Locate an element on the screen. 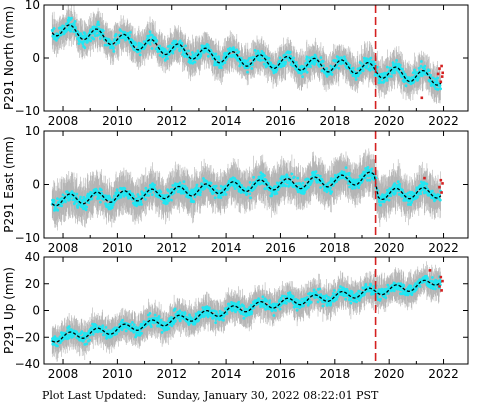 This screenshot has height=404, width=481. panel-east-xtick-label: 2018 is located at coordinates (335, 248).